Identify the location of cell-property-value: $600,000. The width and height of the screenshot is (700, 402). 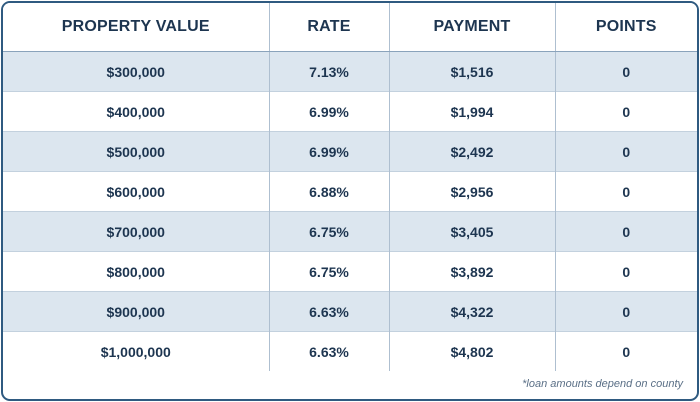
(136, 191).